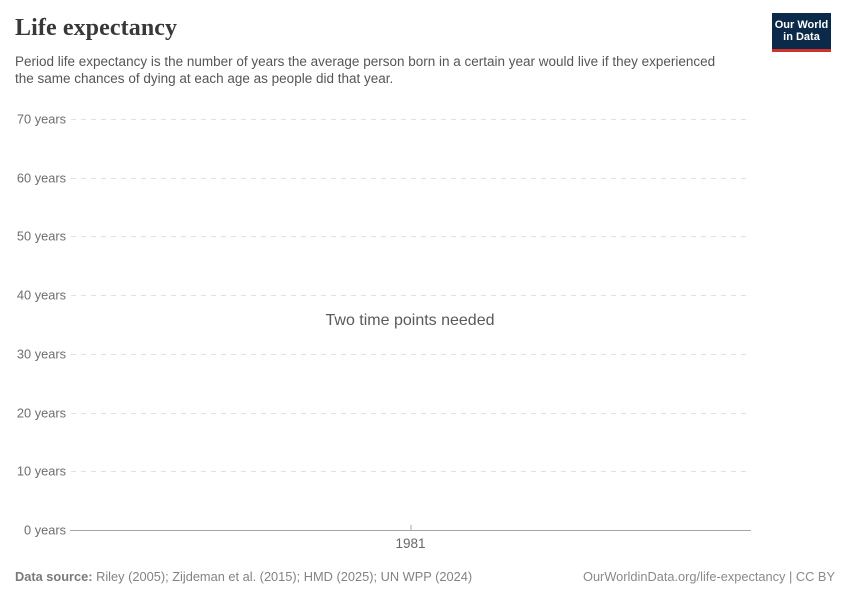  Describe the element at coordinates (410, 320) in the screenshot. I see `empty-state-message: Two time points needed` at that location.